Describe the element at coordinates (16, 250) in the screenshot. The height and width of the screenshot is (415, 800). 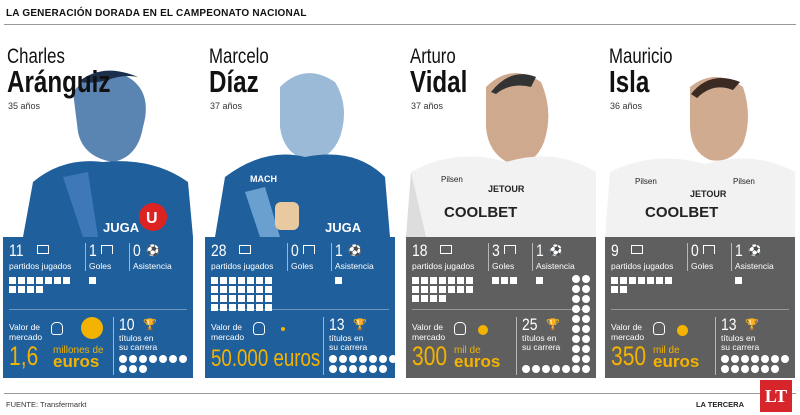
I see `played-count: 11` at that location.